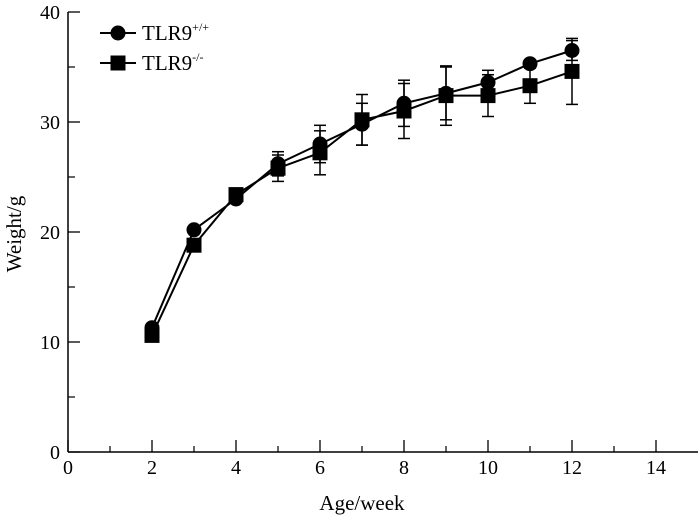 This screenshot has height=516, width=700. I want to click on data-point-circle, so click(194, 230).